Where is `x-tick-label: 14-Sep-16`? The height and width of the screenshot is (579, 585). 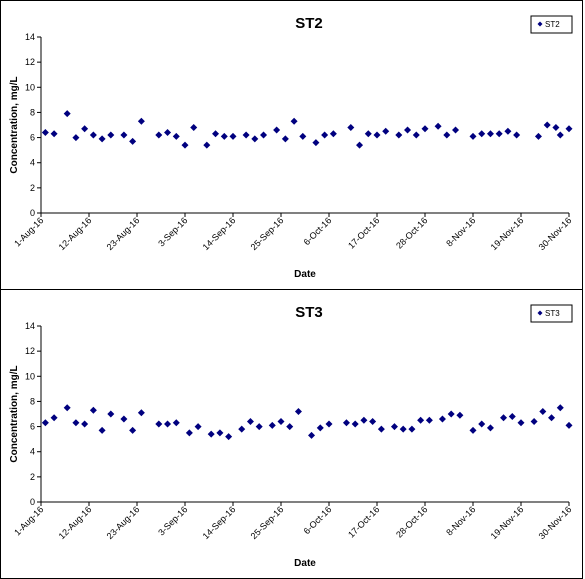 x-tick-label: 14-Sep-16 is located at coordinates (219, 522).